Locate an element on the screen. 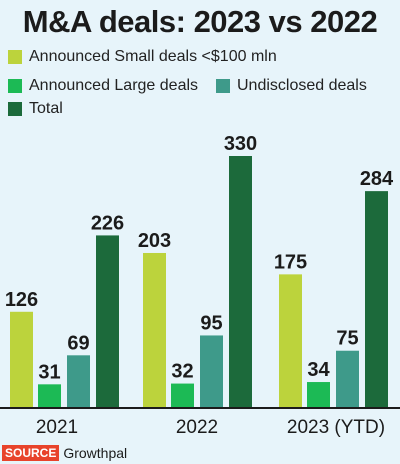 Image resolution: width=400 pixels, height=464 pixels. data-label: 31 is located at coordinates (49, 372).